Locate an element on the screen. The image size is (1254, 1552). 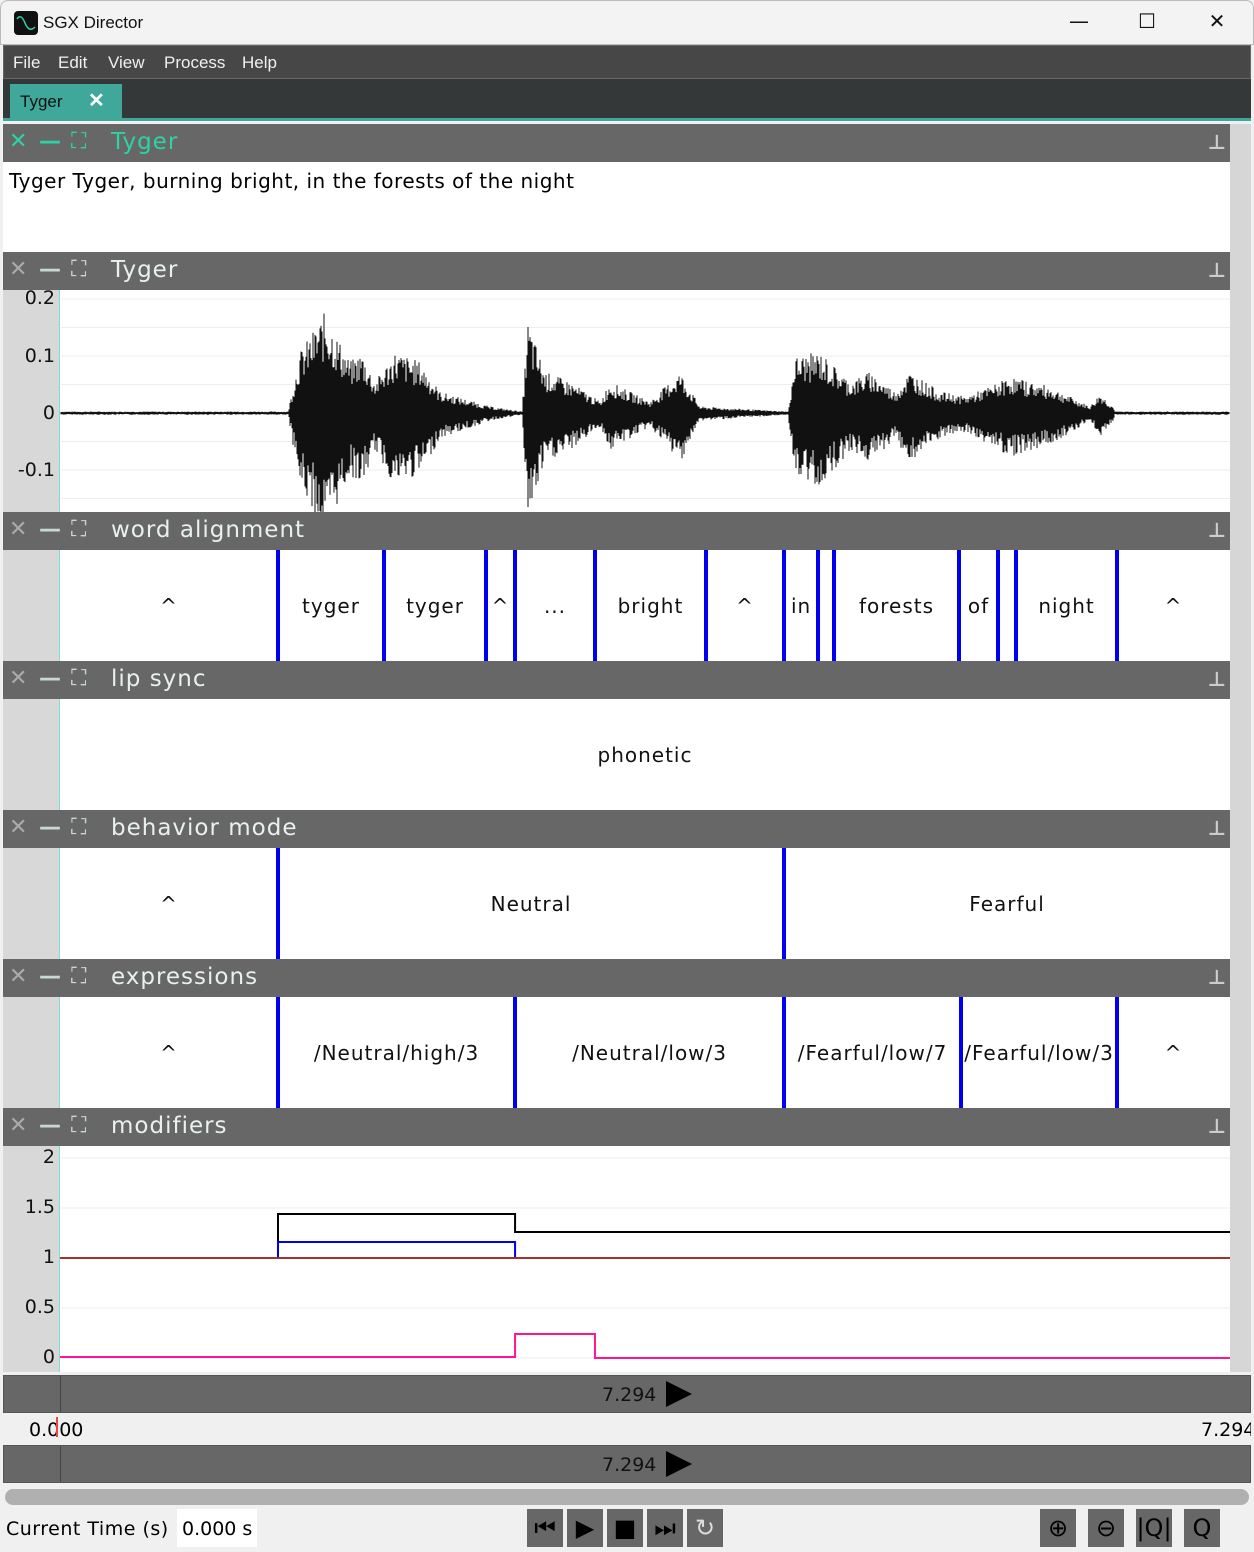
stop-button: ■ is located at coordinates (626, 1528).